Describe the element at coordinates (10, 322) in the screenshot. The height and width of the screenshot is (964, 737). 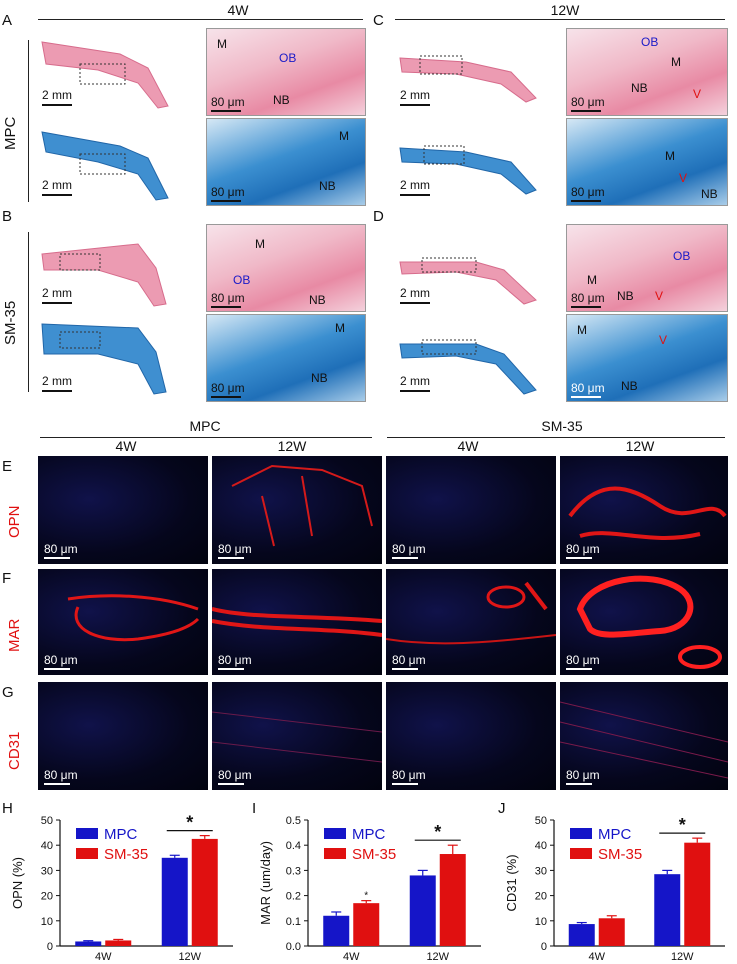
I see `row-label-sm35: SM-35` at that location.